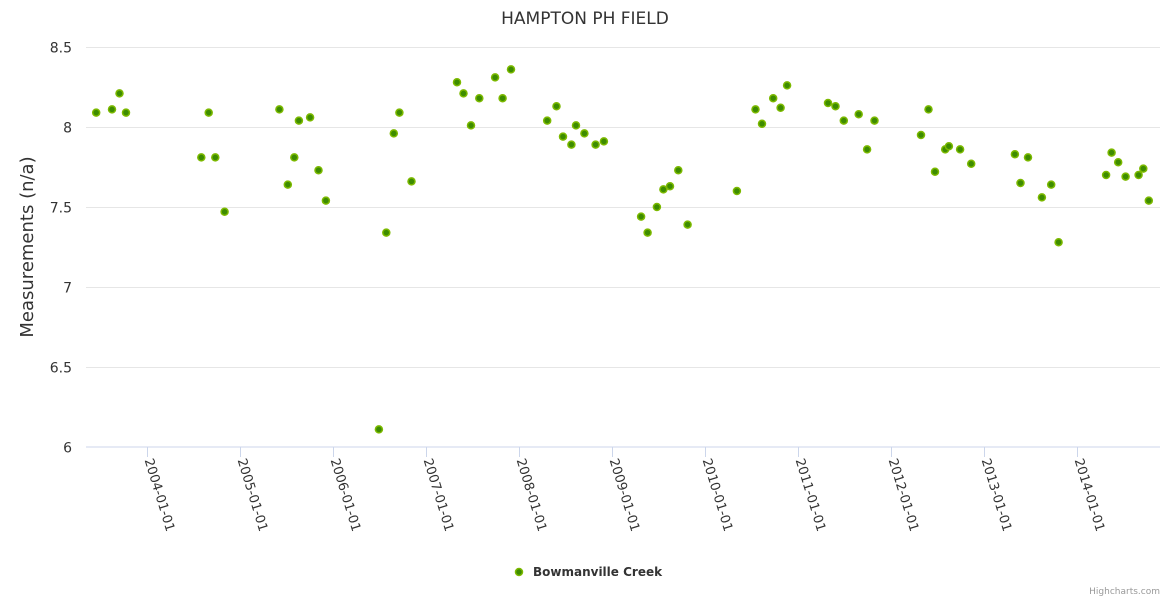  I want to click on x-tick-label: 2006-01-01, so click(345, 495).